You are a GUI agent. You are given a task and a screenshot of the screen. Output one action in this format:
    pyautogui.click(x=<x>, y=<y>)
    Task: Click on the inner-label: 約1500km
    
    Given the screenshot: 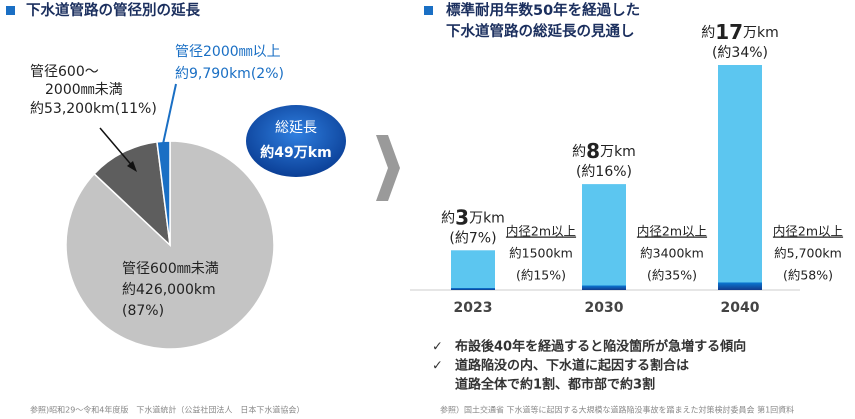 What is the action you would take?
    pyautogui.click(x=541, y=253)
    